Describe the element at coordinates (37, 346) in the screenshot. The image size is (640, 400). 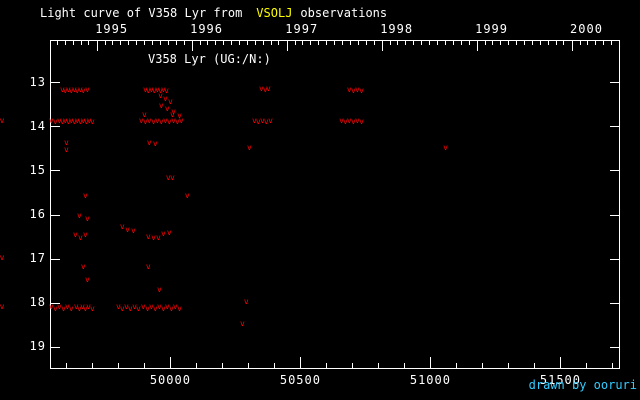
I see `y-axis-label: 19` at that location.